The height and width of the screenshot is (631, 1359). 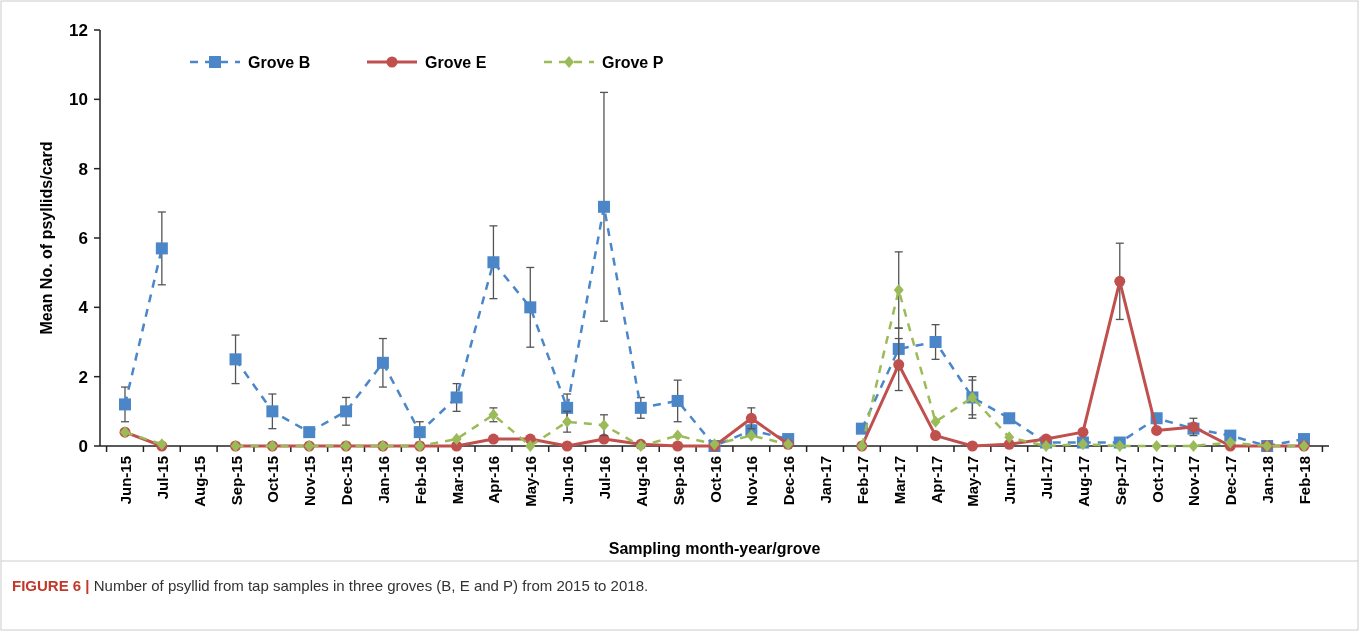 I want to click on x-tick-label: Dec-17, so click(x=1231, y=481).